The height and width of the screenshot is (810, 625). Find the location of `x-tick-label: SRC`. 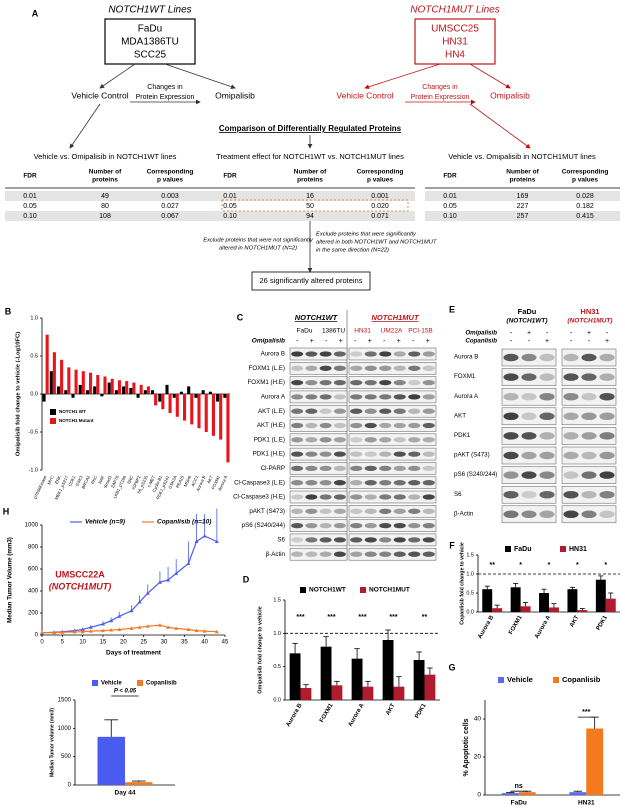

x-tick-label: SRC is located at coordinates (130, 480).